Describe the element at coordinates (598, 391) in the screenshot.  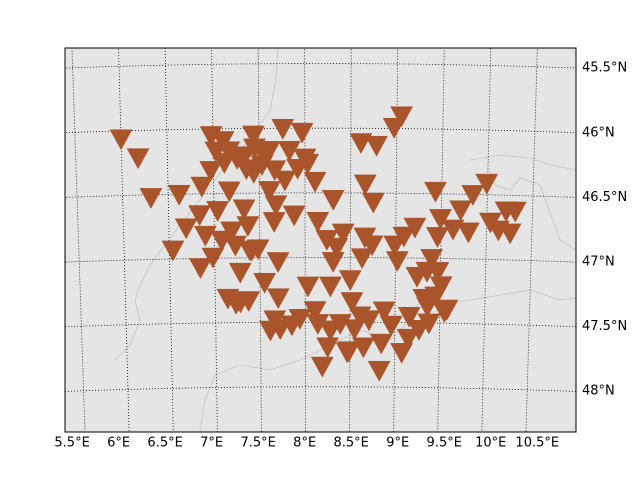
I see `y-tick-label: 48°N` at that location.